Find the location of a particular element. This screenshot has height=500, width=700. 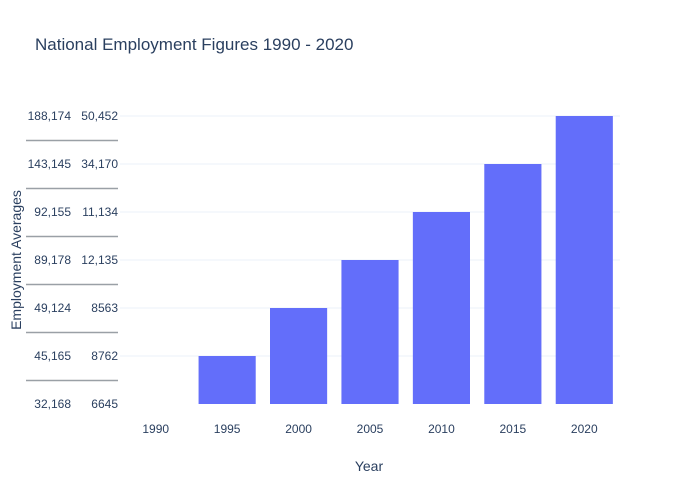

y-tick-label: 8563 is located at coordinates (104, 308).